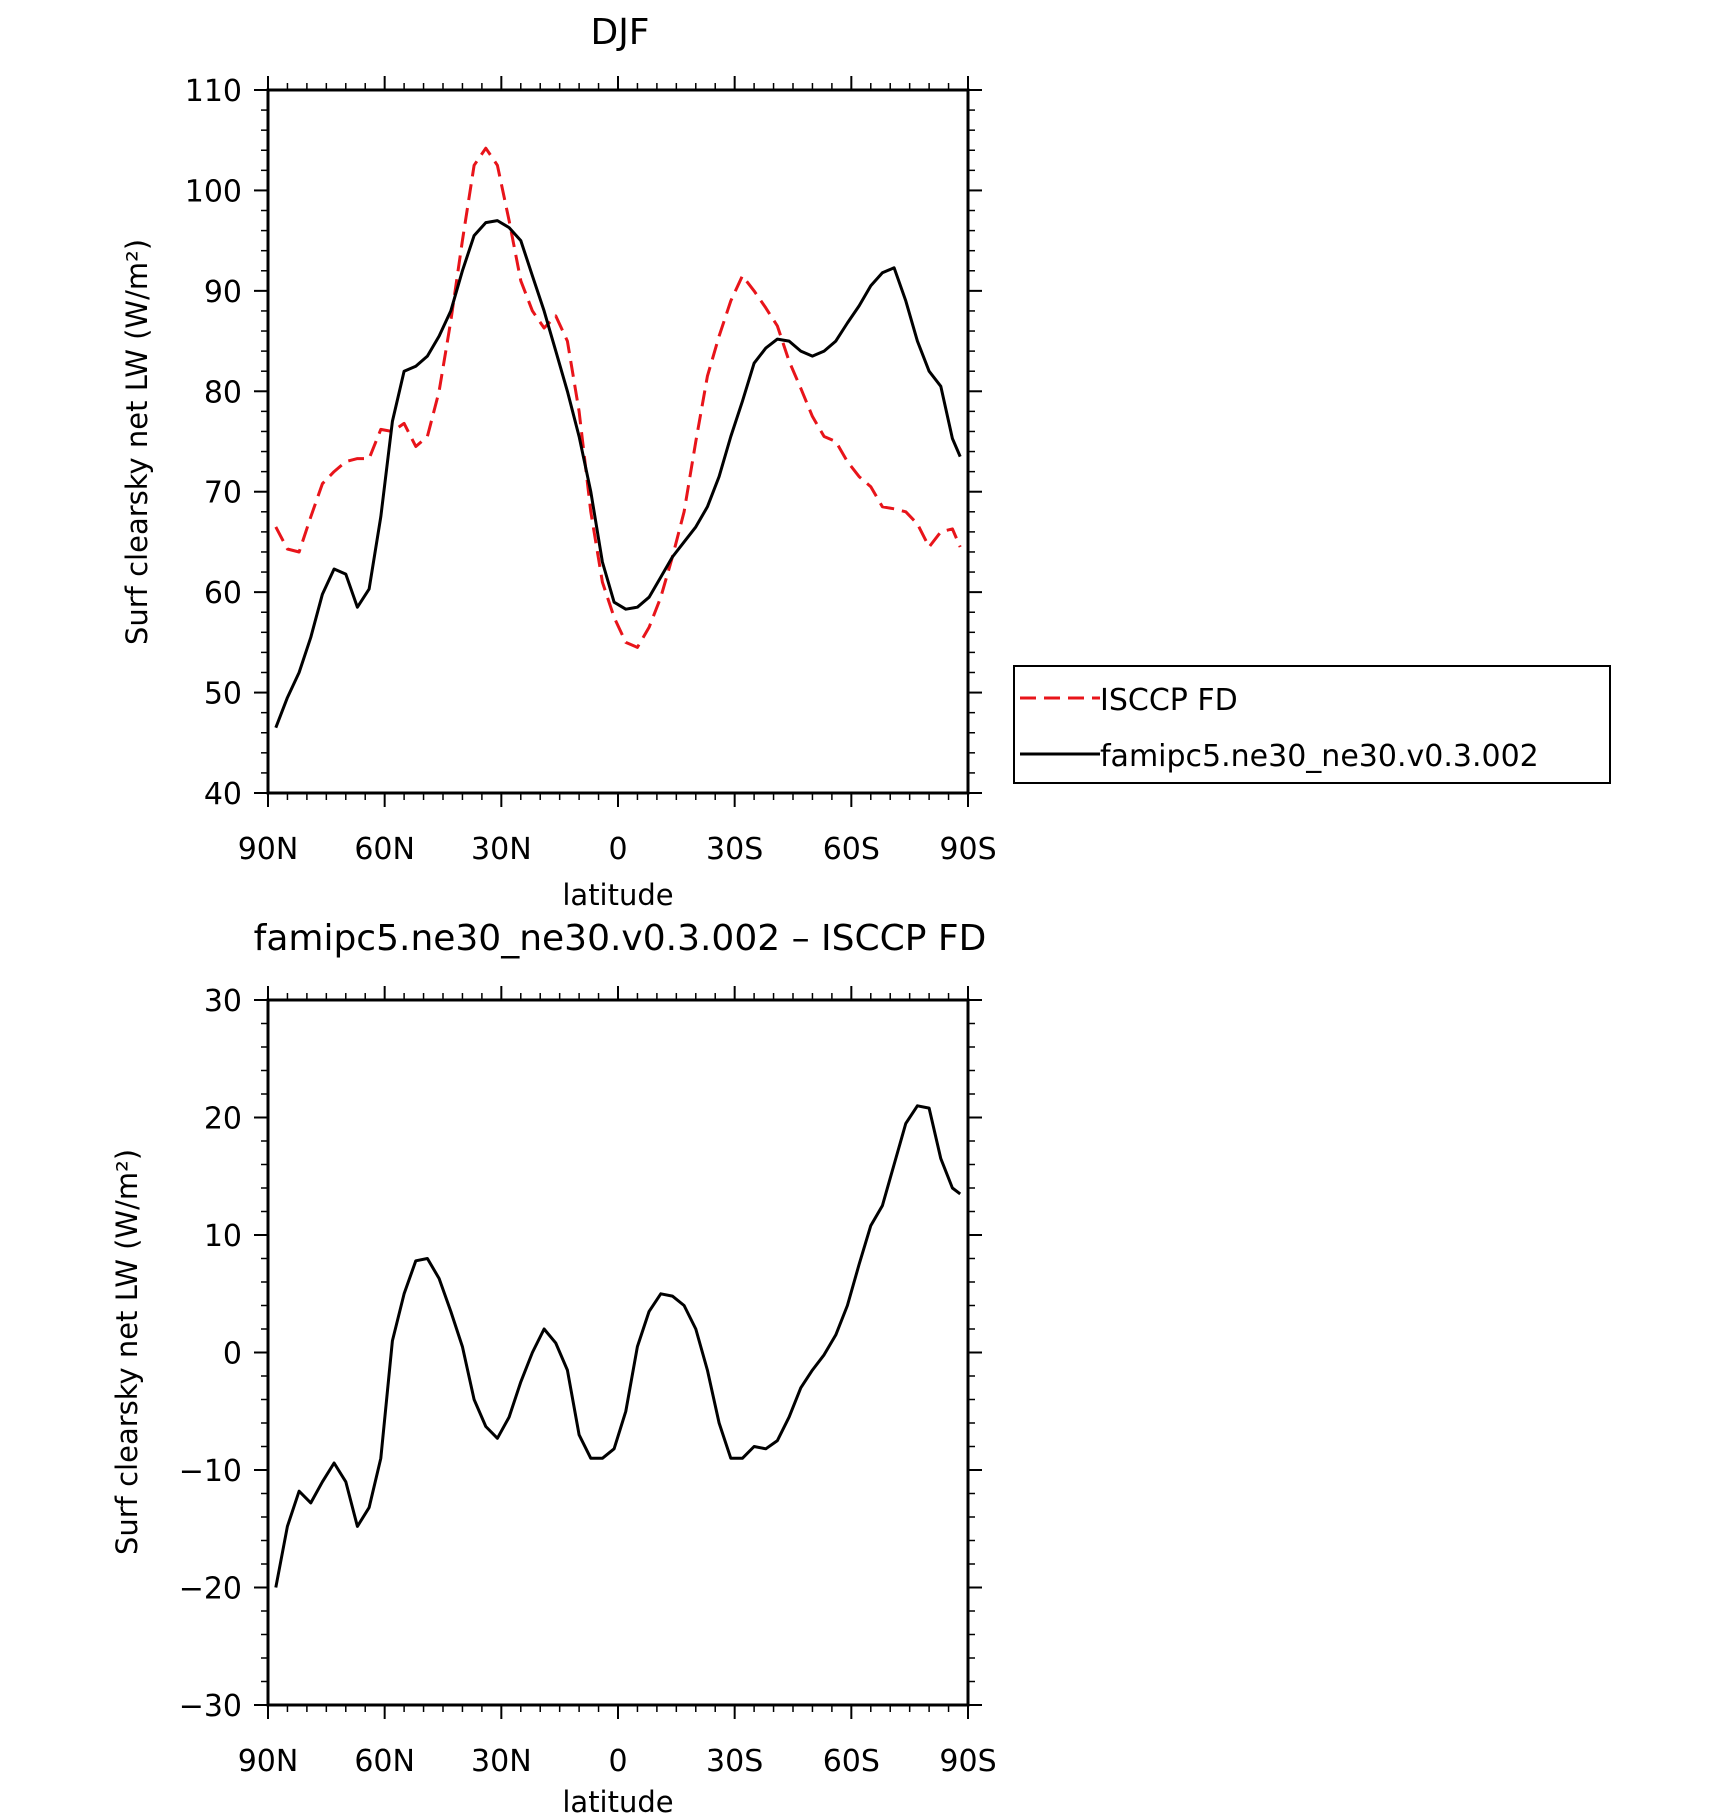  I want to click on bottom-x-tick-label: 90N, so click(268, 1761).